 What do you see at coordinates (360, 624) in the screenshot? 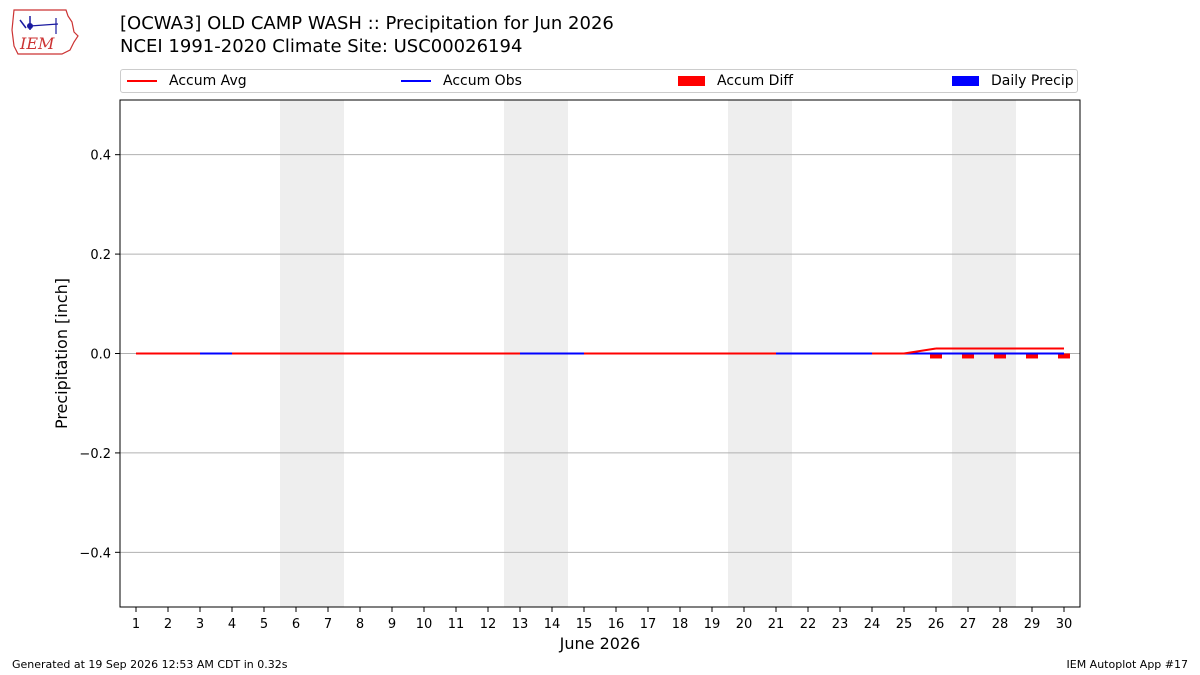
I see `x-tick-label: 8` at bounding box center [360, 624].